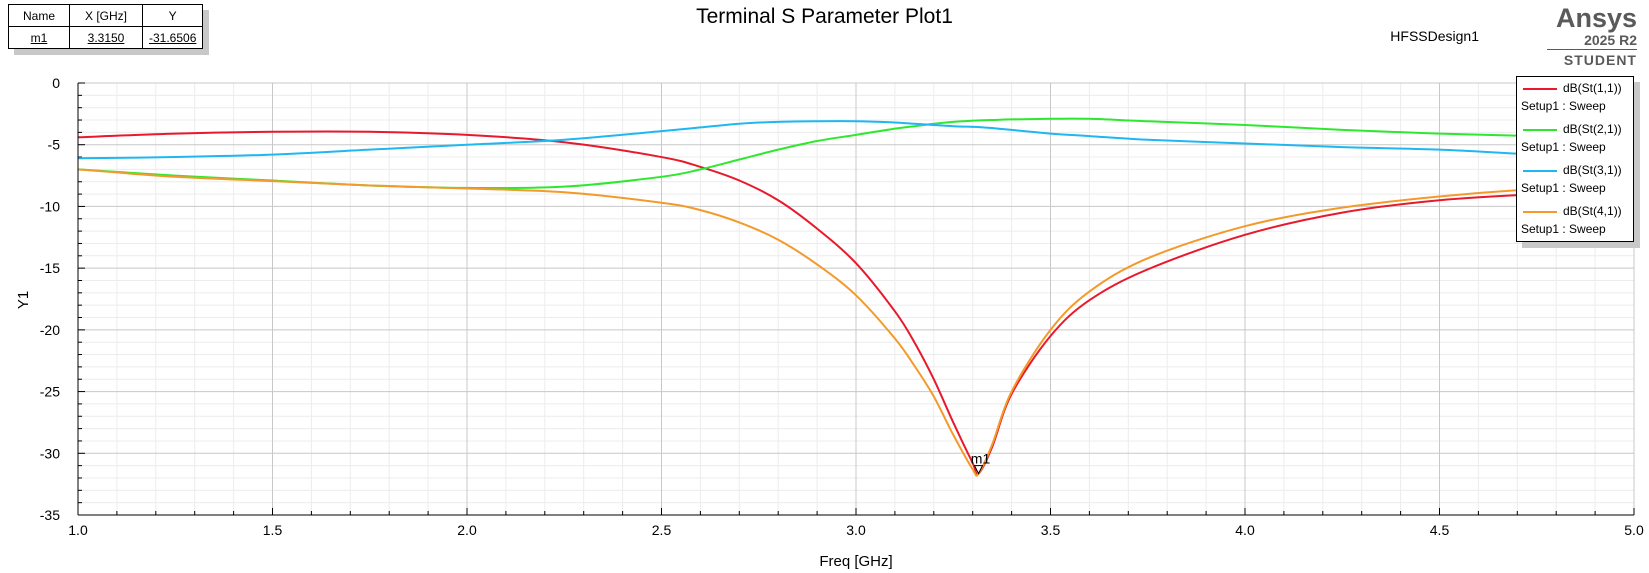 The height and width of the screenshot is (573, 1649). I want to click on legend-swatch-st11, so click(1540, 89).